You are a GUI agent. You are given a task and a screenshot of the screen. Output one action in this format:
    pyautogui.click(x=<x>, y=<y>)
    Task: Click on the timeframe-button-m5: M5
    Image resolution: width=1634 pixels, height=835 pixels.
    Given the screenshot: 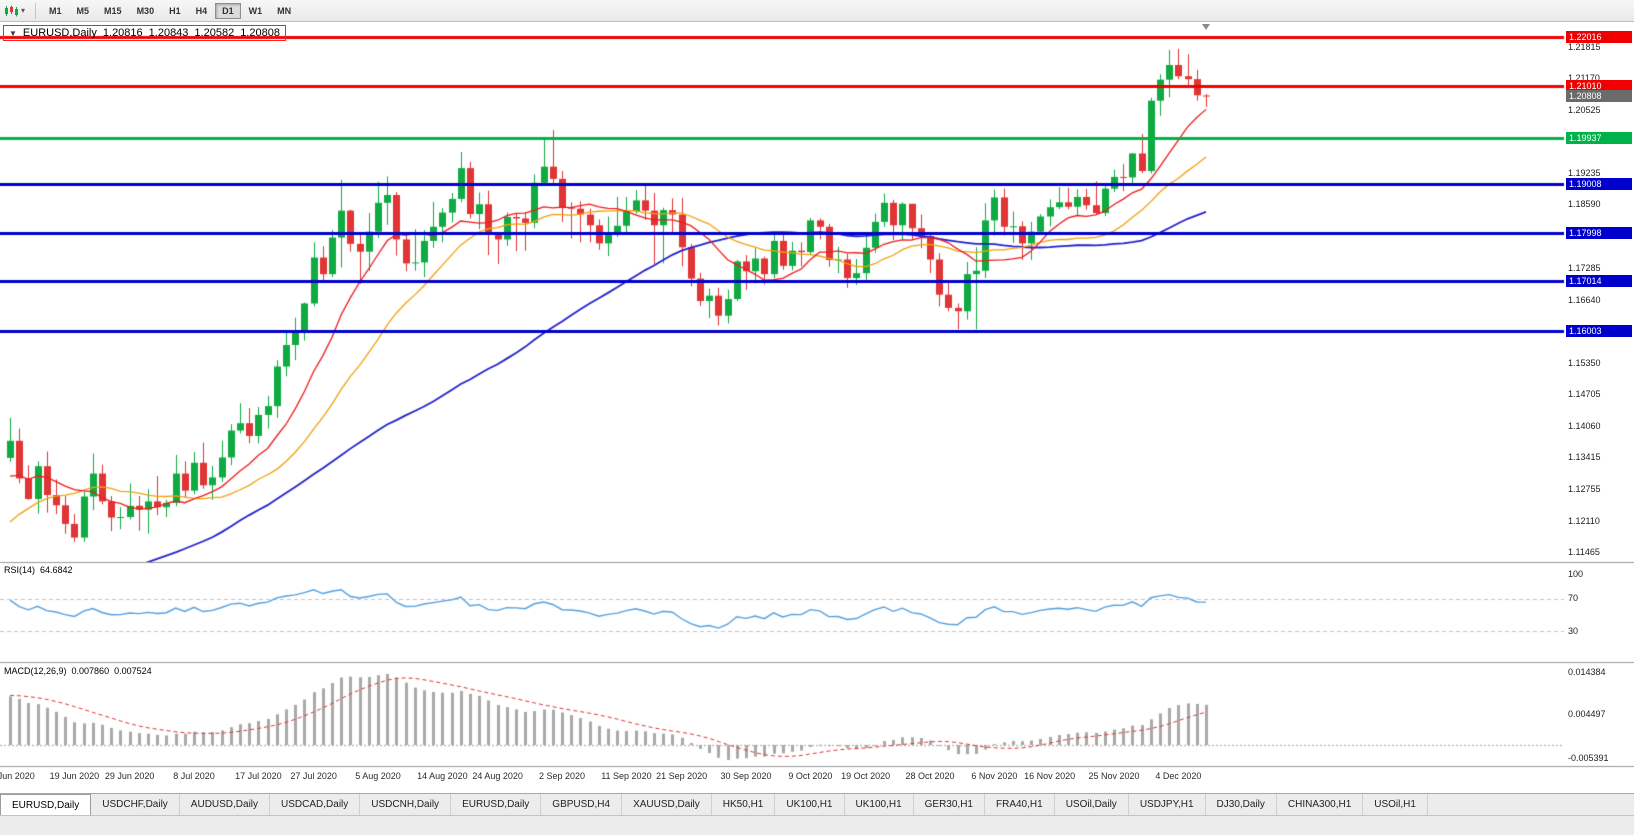 What is the action you would take?
    pyautogui.click(x=83, y=11)
    